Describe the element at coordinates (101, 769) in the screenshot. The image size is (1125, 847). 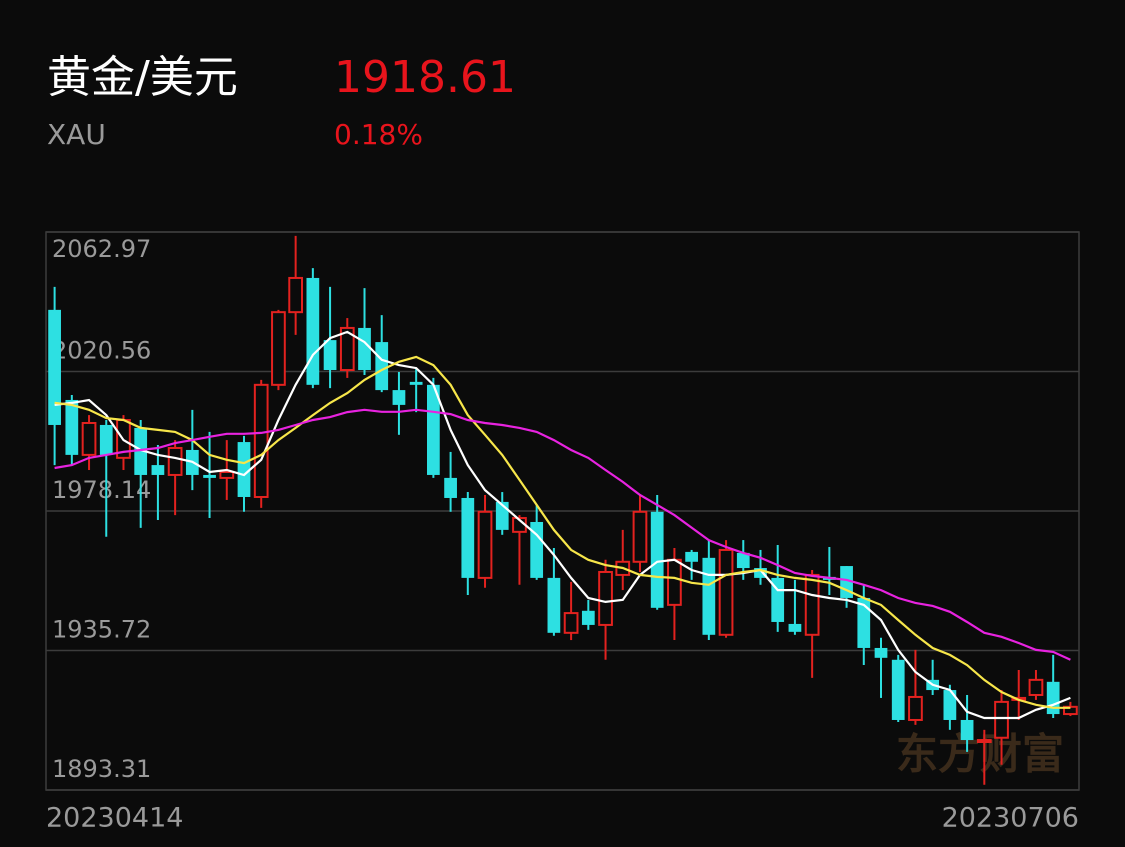
I see `y-tick-label: 1893.31` at that location.